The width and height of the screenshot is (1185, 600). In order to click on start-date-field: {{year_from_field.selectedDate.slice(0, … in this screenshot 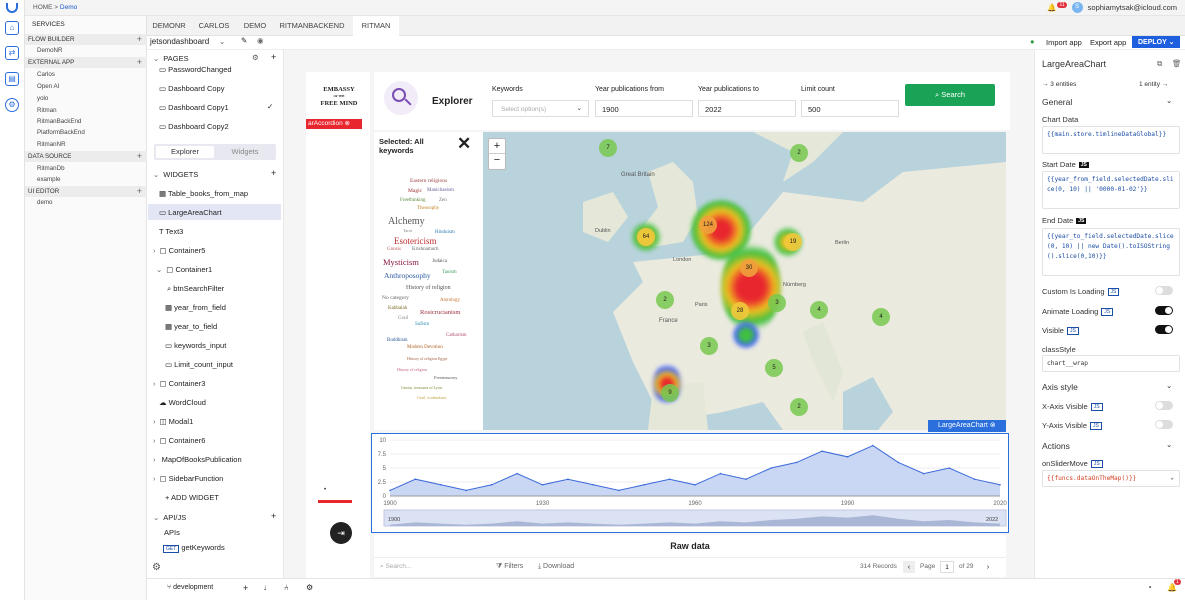, I will do `click(1111, 190)`.